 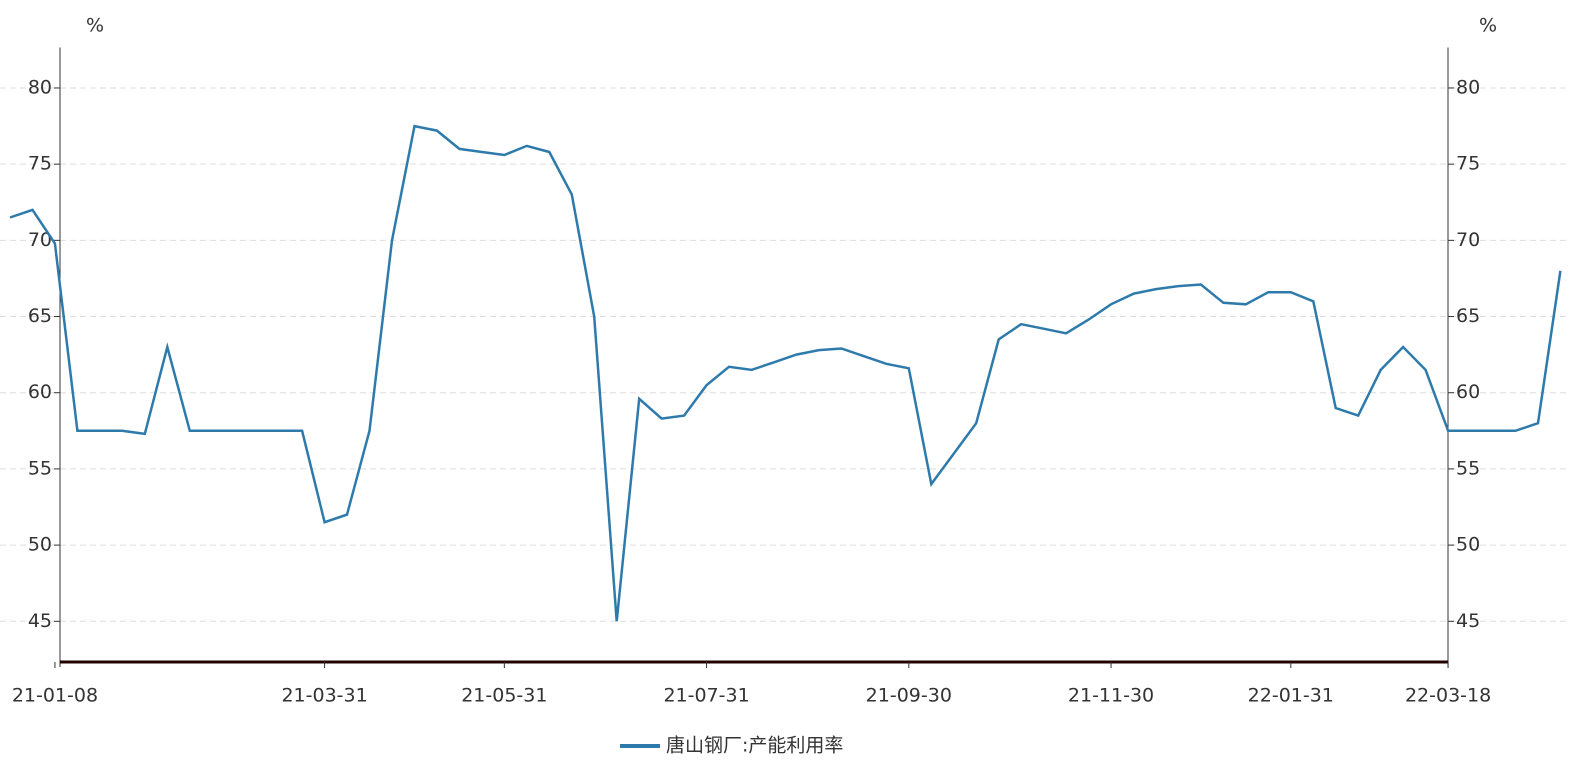 What do you see at coordinates (1468, 392) in the screenshot?
I see `y2-tick-label: 60` at bounding box center [1468, 392].